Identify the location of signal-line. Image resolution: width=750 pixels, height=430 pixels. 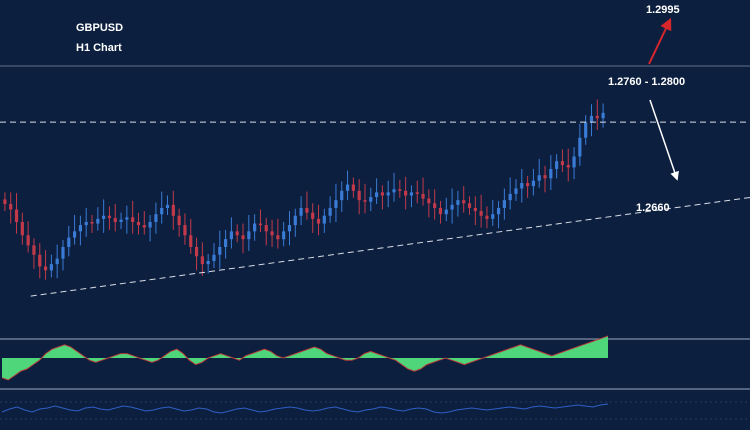
(305, 358).